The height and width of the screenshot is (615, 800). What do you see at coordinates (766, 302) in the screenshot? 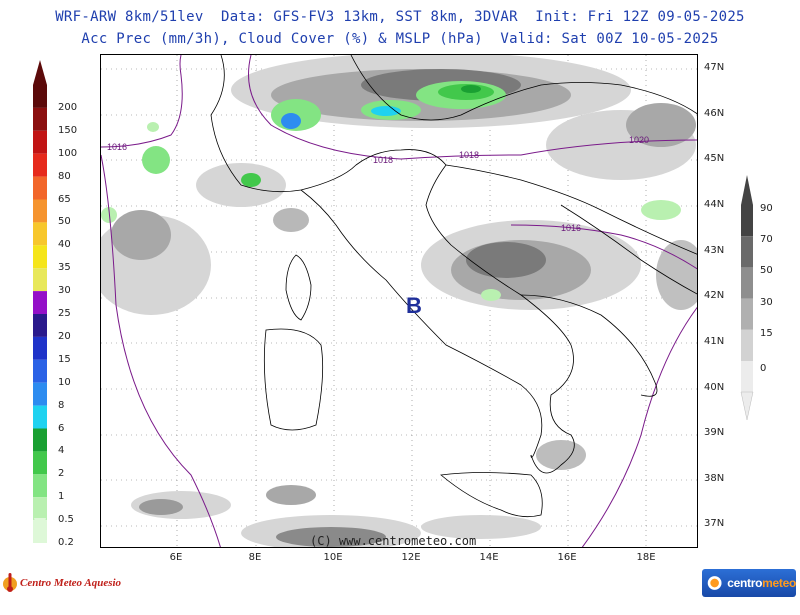
I see `cloud-legend-label: 30` at bounding box center [766, 302].